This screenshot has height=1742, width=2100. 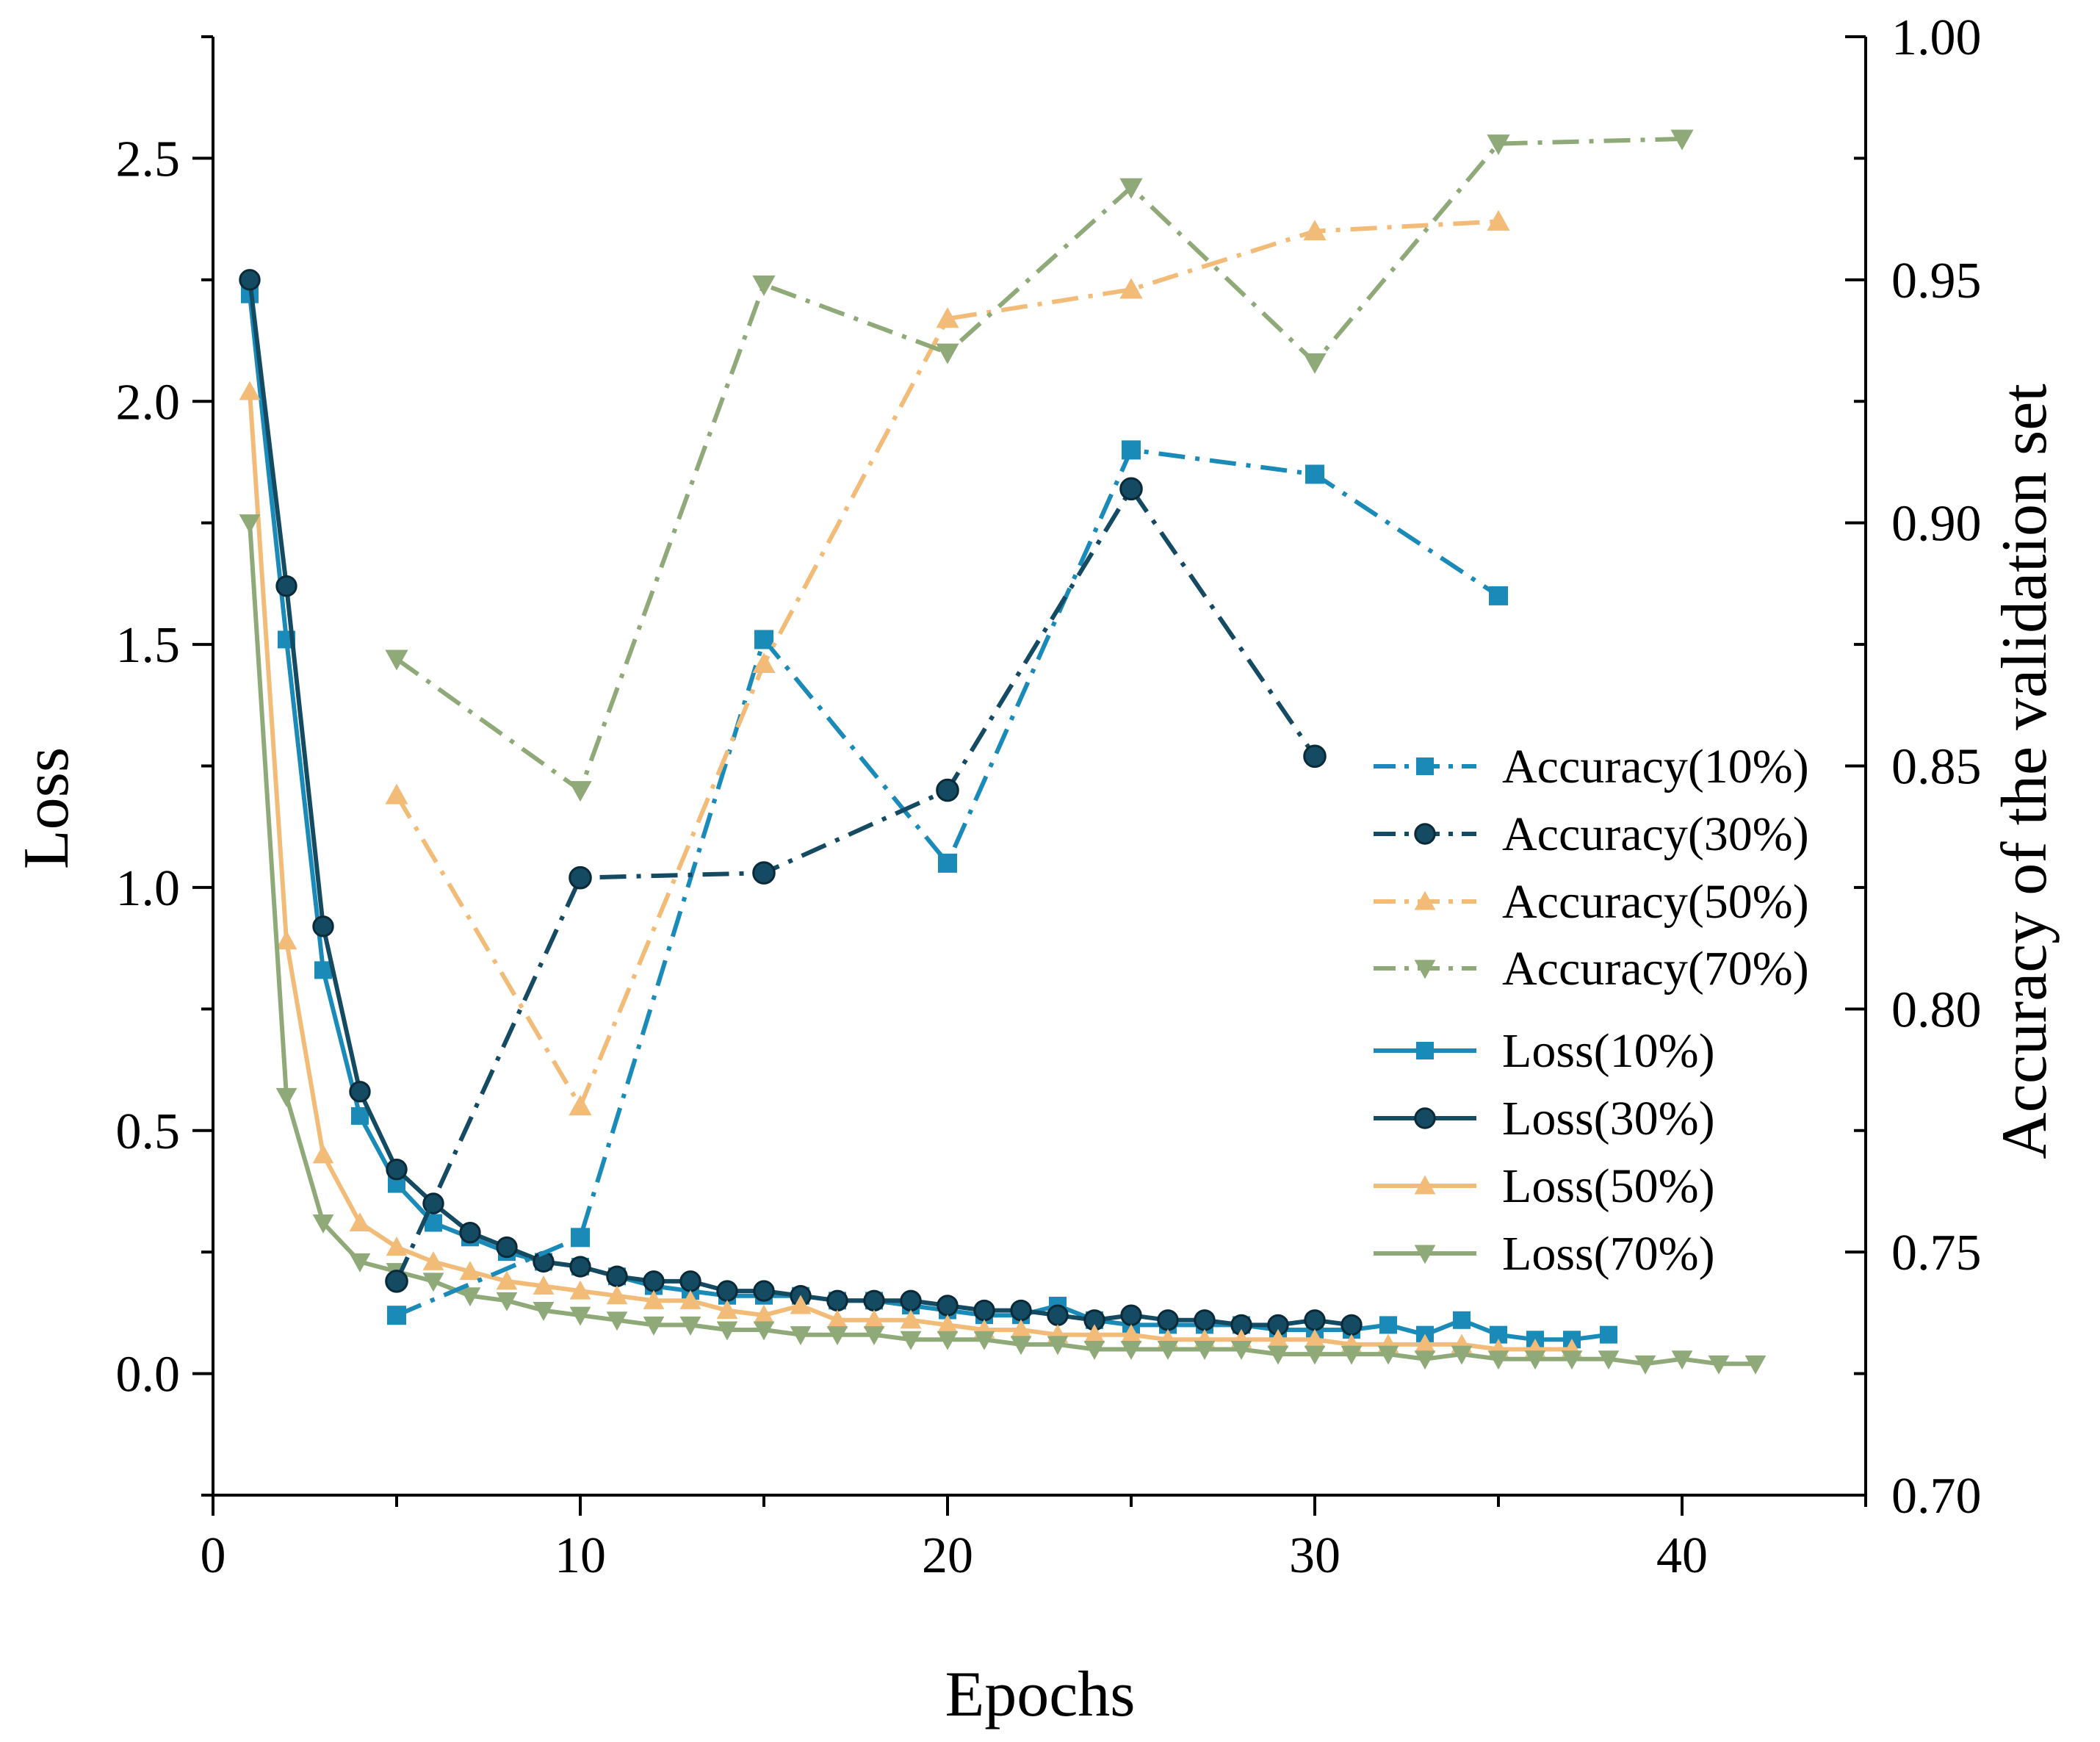 What do you see at coordinates (1608, 1254) in the screenshot?
I see `legend-label: Loss(70%)` at bounding box center [1608, 1254].